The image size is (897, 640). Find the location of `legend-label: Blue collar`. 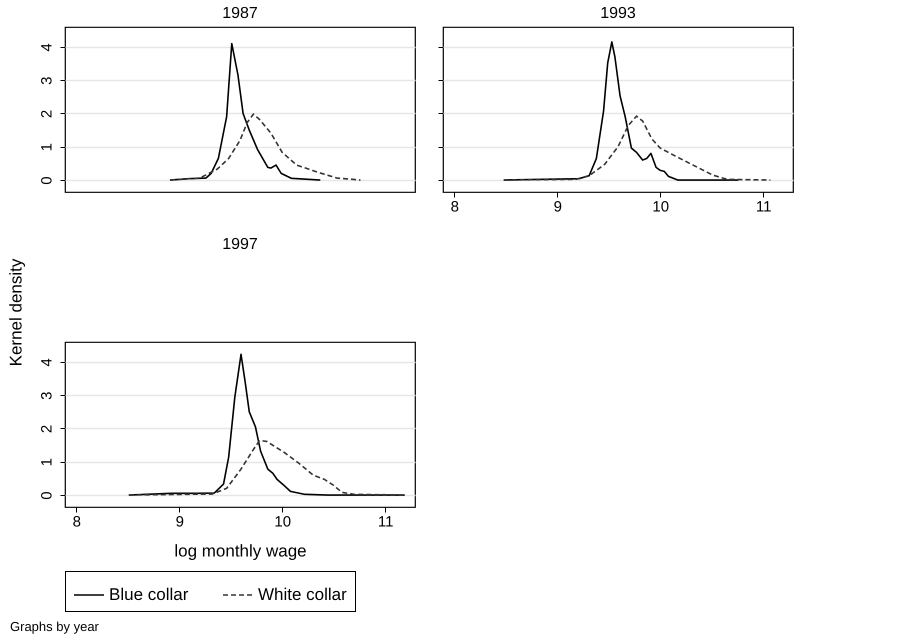

legend-label: Blue collar is located at coordinates (149, 594).